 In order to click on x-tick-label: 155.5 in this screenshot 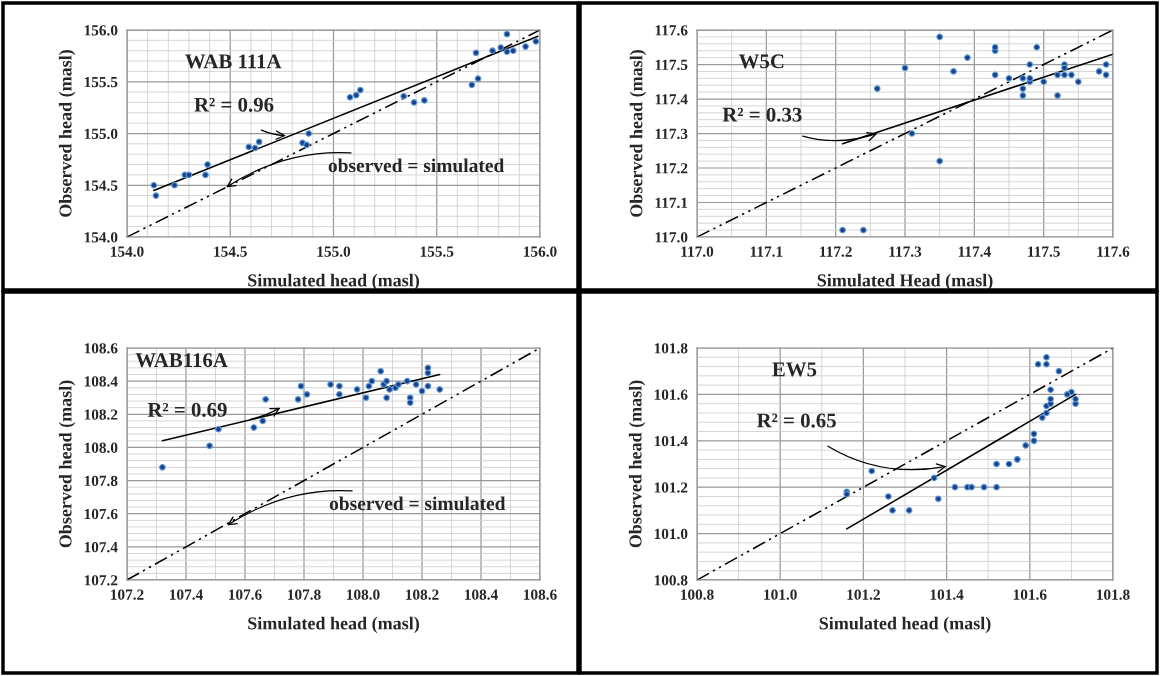, I will do `click(437, 251)`.